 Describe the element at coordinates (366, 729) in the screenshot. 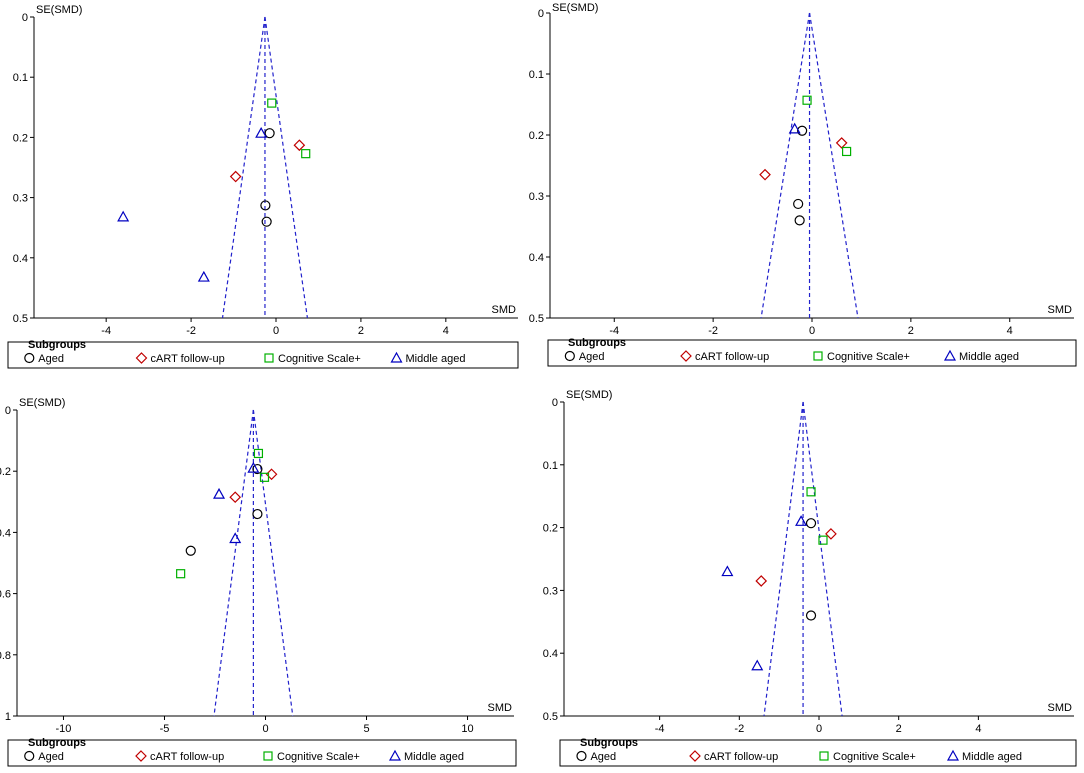

I see `x-tick-label: 5` at that location.